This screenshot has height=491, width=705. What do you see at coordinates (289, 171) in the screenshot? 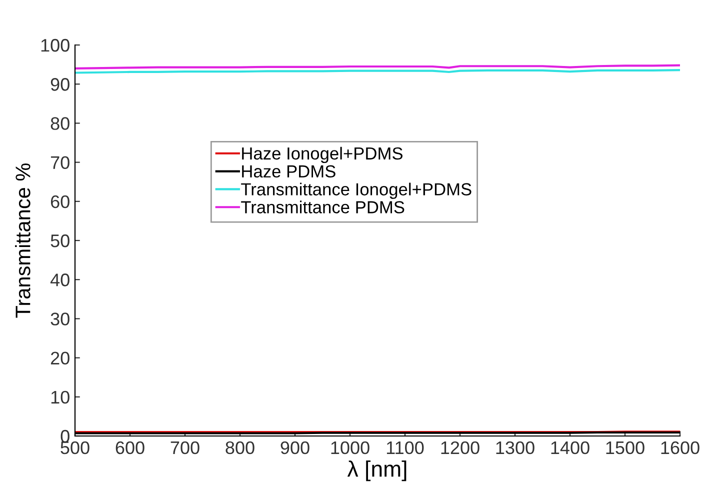
I see `legend-label: Haze PDMS` at bounding box center [289, 171].